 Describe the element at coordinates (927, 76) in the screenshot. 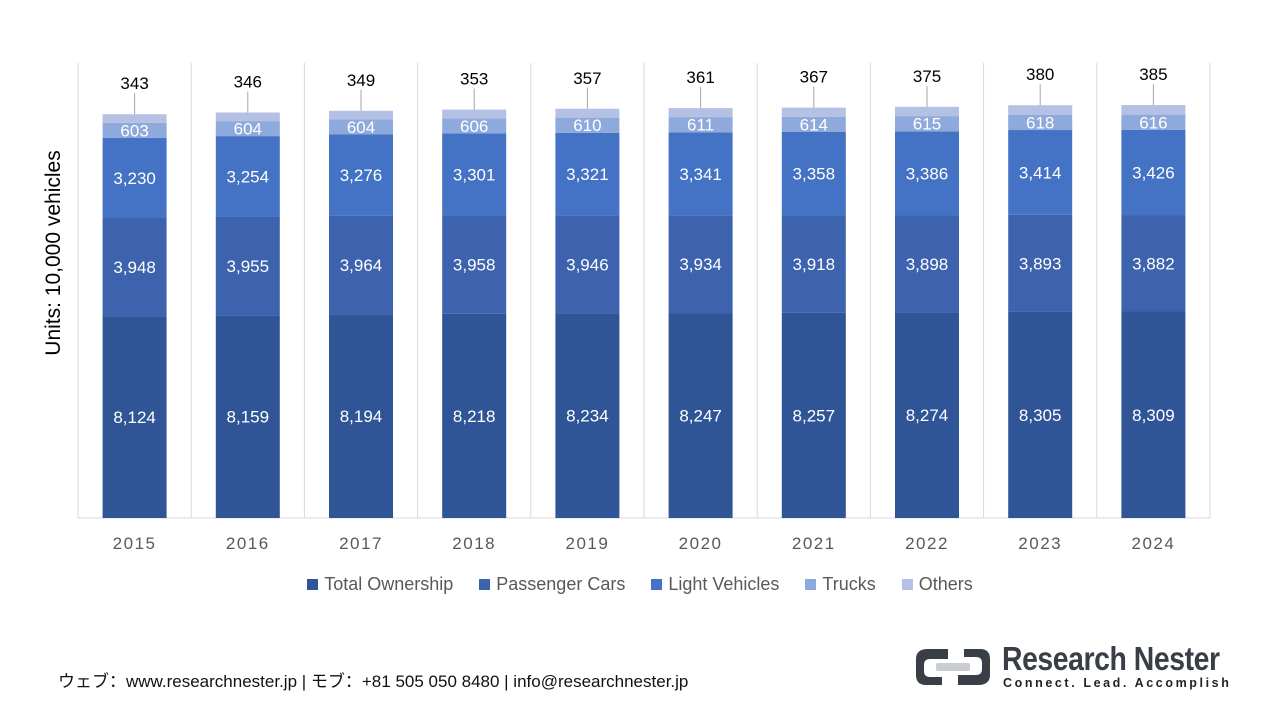

I see `data-label: 375` at that location.